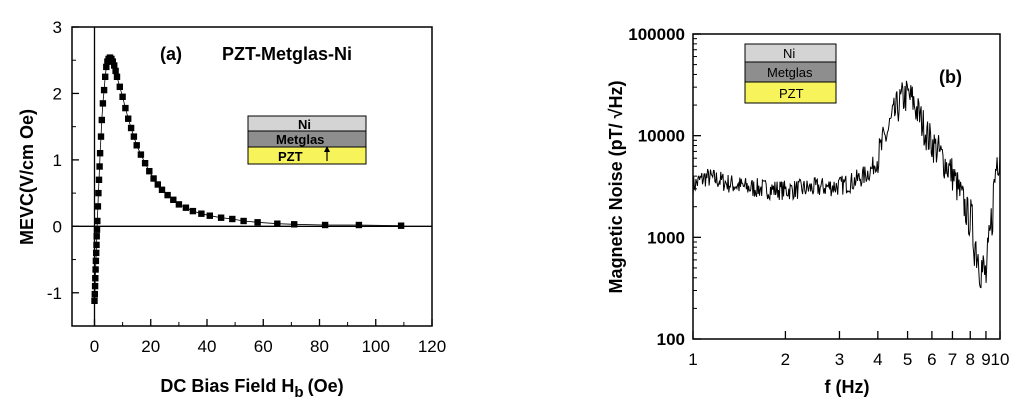 The image size is (1024, 413). Describe the element at coordinates (907, 359) in the screenshot. I see `x-tick-label: 5` at that location.